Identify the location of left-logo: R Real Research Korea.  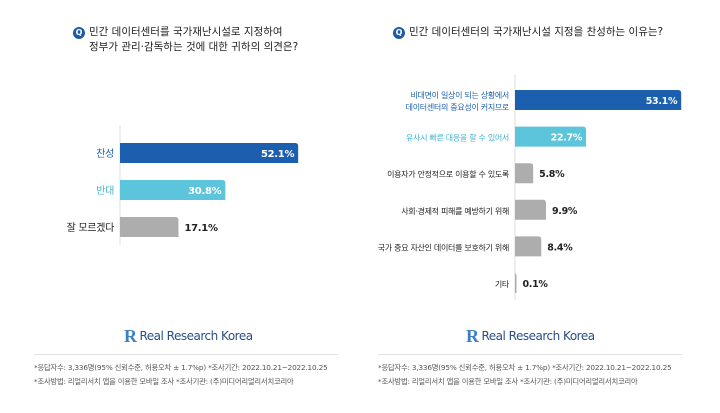
(188, 336).